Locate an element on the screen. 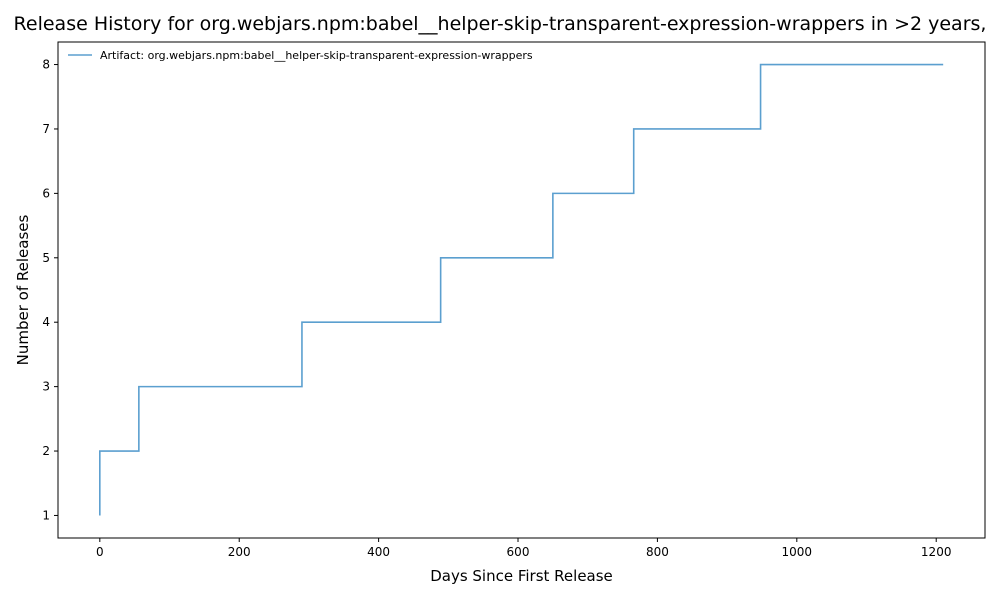  y-axis-ticks: 1 2 3 4 5 6 7 8 is located at coordinates (50, 290).